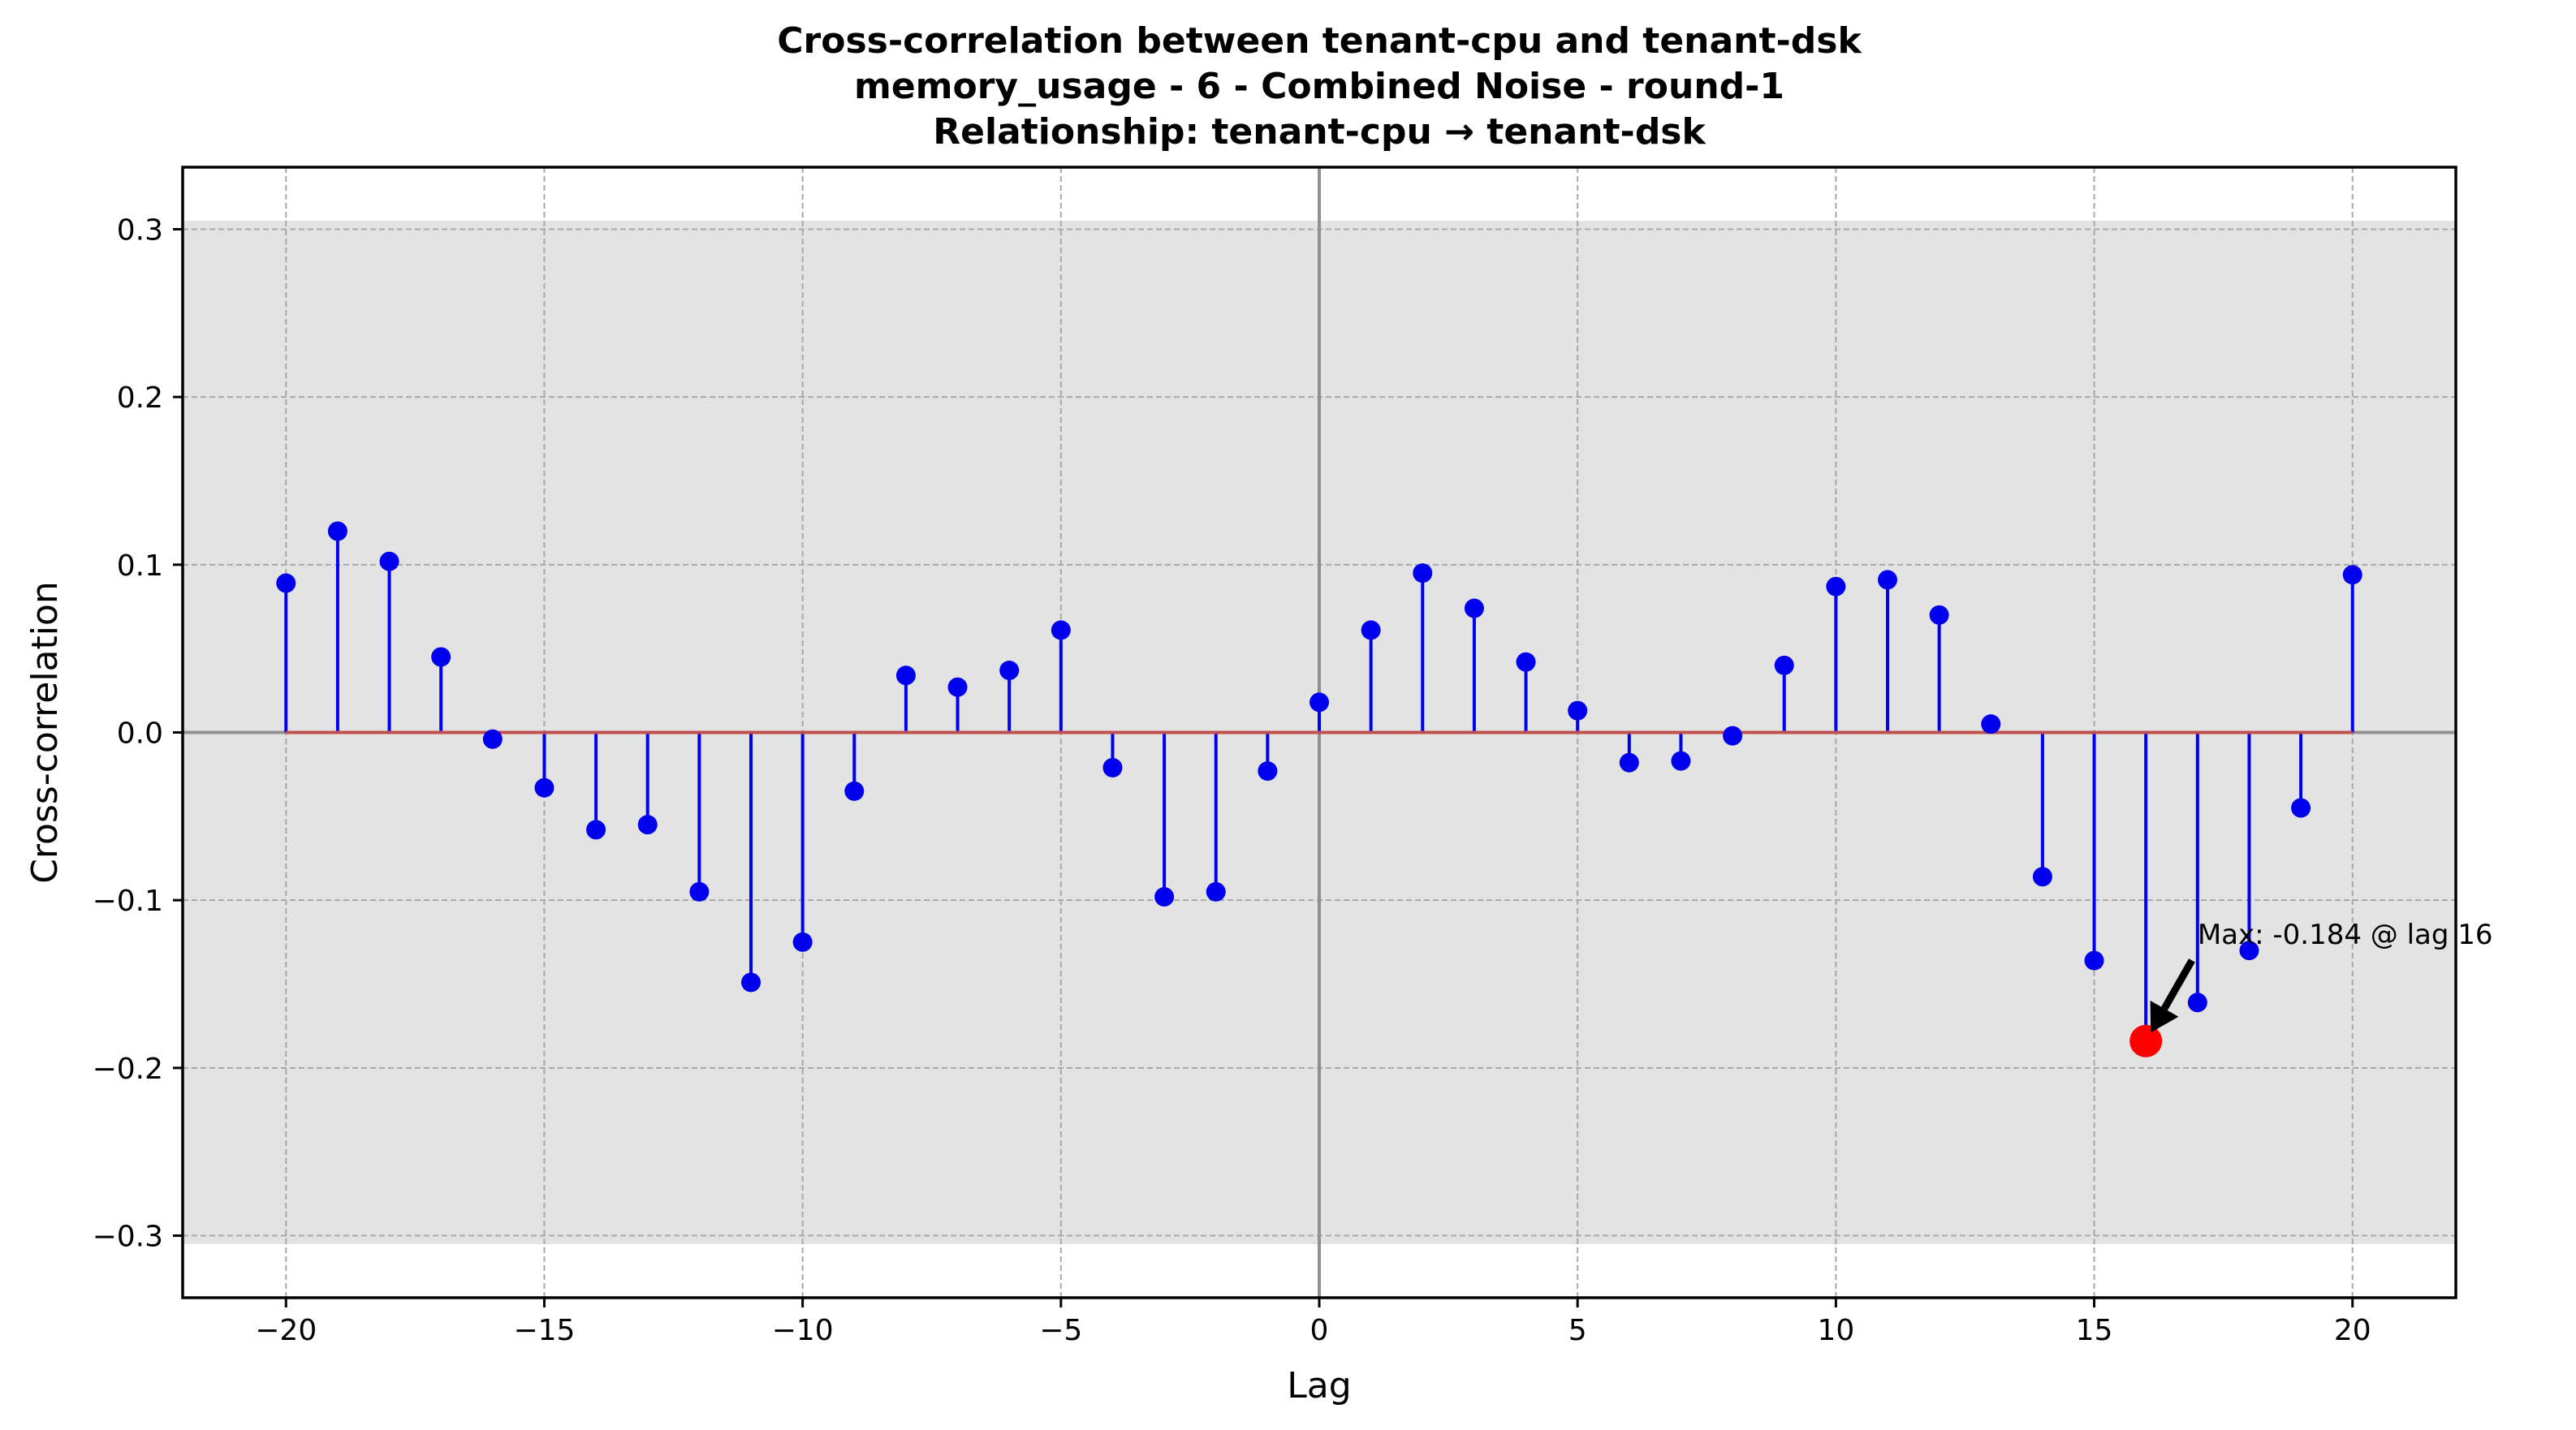  I want to click on annotation-arrow-shaft, so click(2178, 984).